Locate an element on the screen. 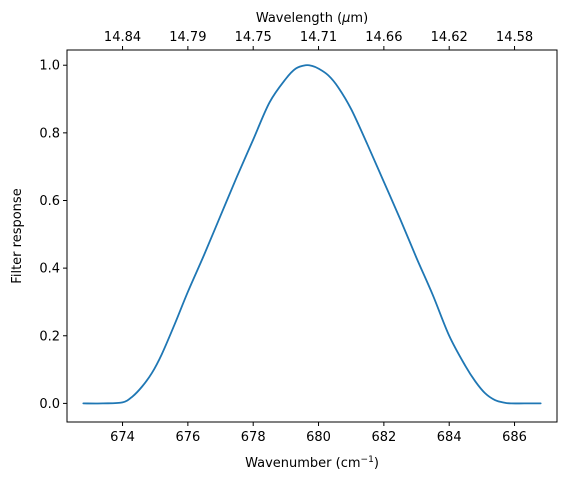 The height and width of the screenshot is (480, 570). y-tick-label: 0.6 is located at coordinates (49, 201).